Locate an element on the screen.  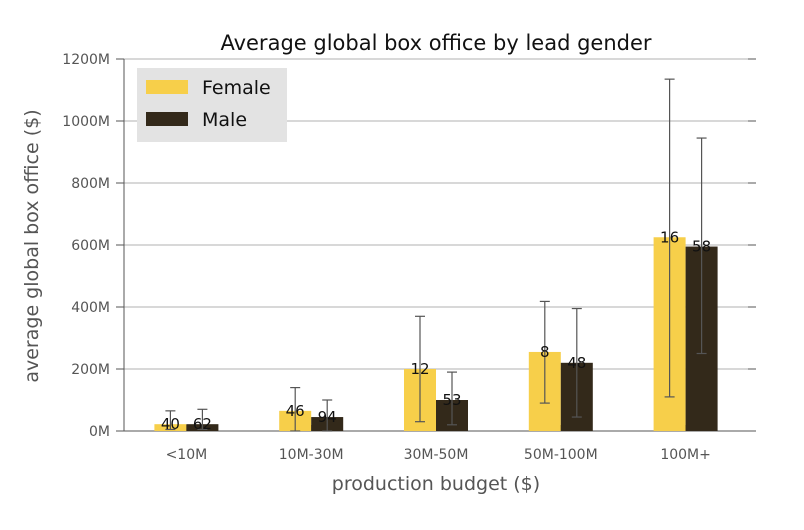
count-label: 16 is located at coordinates (669, 237).